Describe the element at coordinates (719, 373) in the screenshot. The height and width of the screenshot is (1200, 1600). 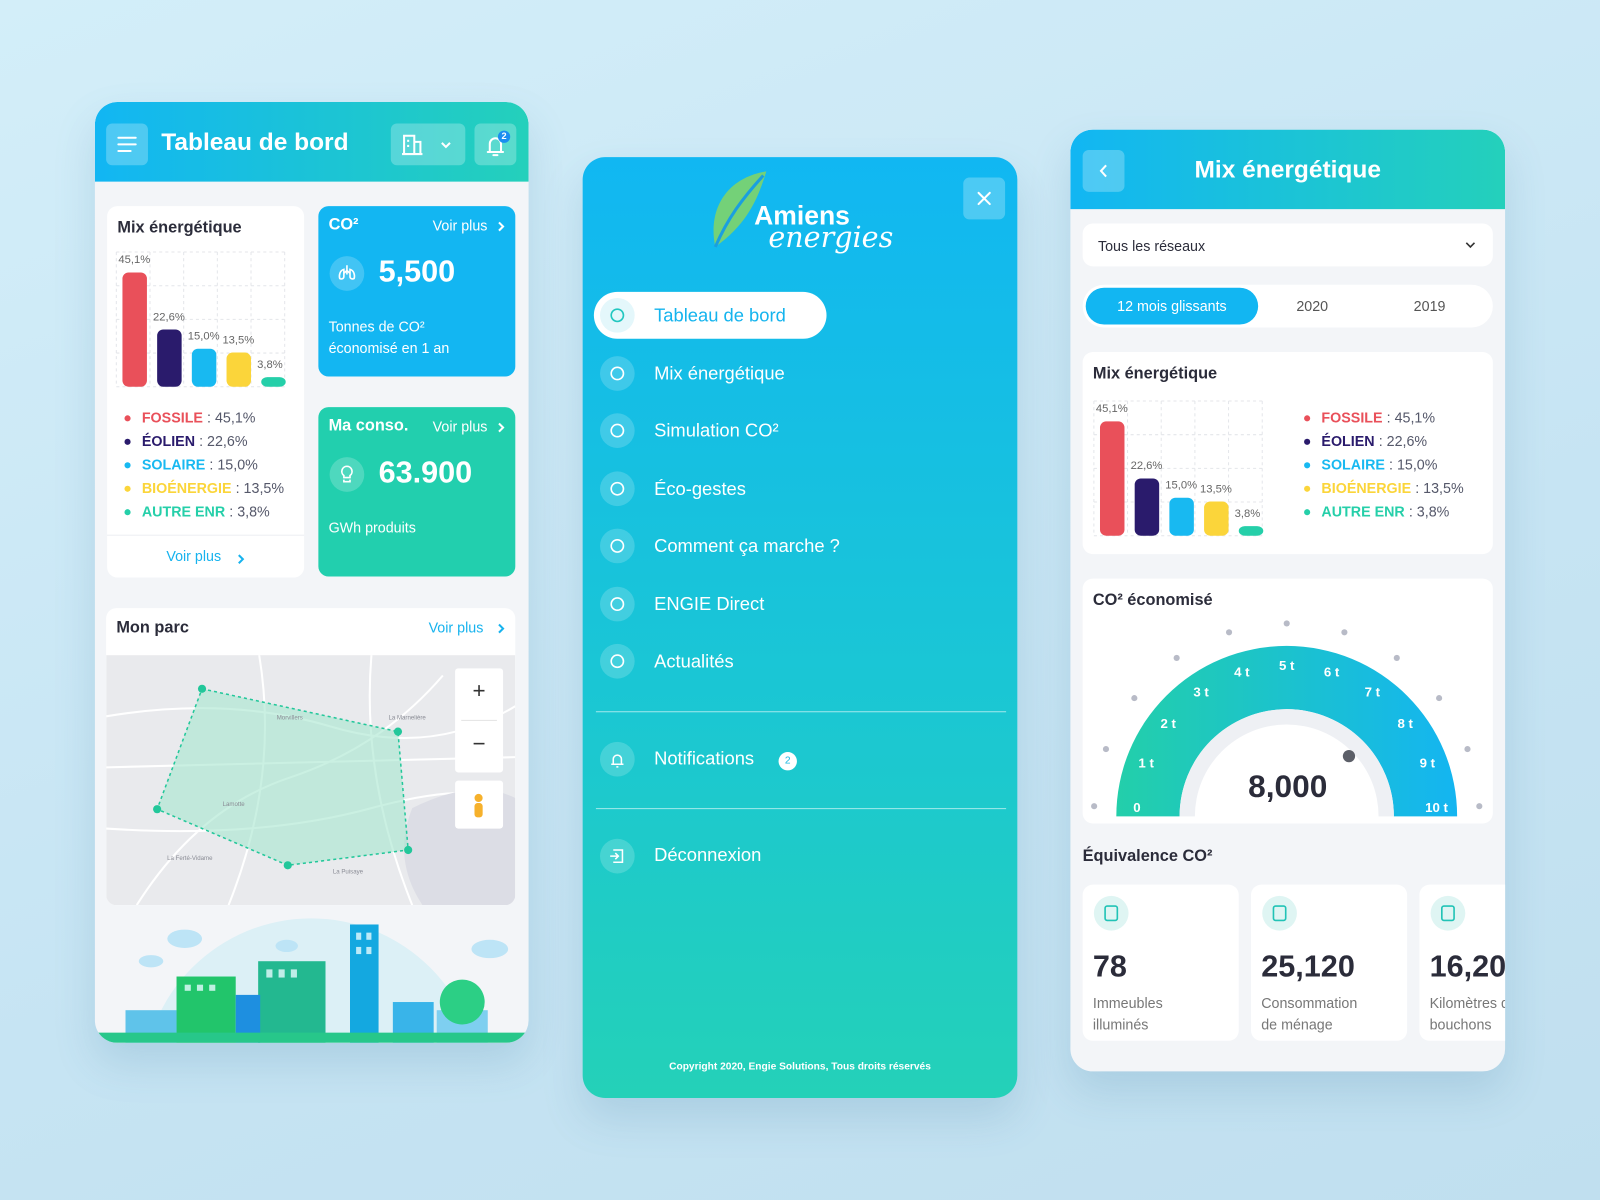
I see `menu-item: Mix énergétique` at that location.